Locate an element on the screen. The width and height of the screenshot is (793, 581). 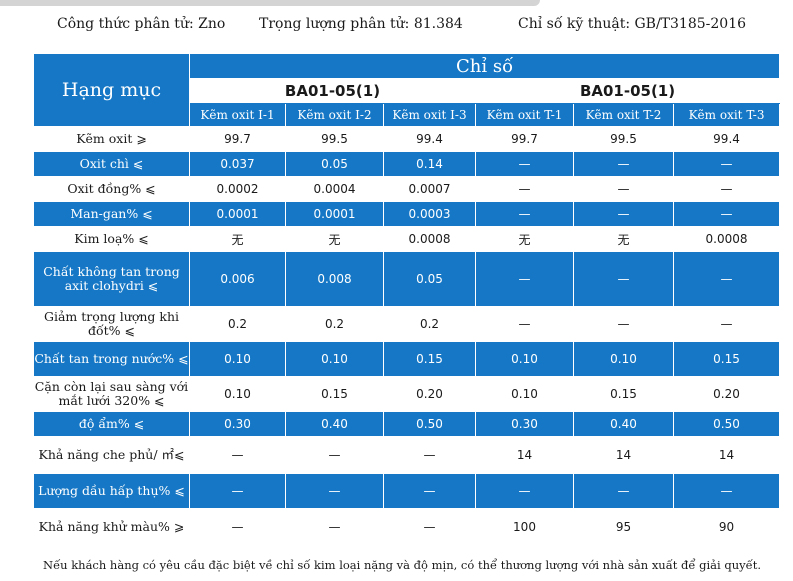
table-row: Khả năng khử màu% ⩾ — — —100 95 90 is located at coordinates (407, 527).